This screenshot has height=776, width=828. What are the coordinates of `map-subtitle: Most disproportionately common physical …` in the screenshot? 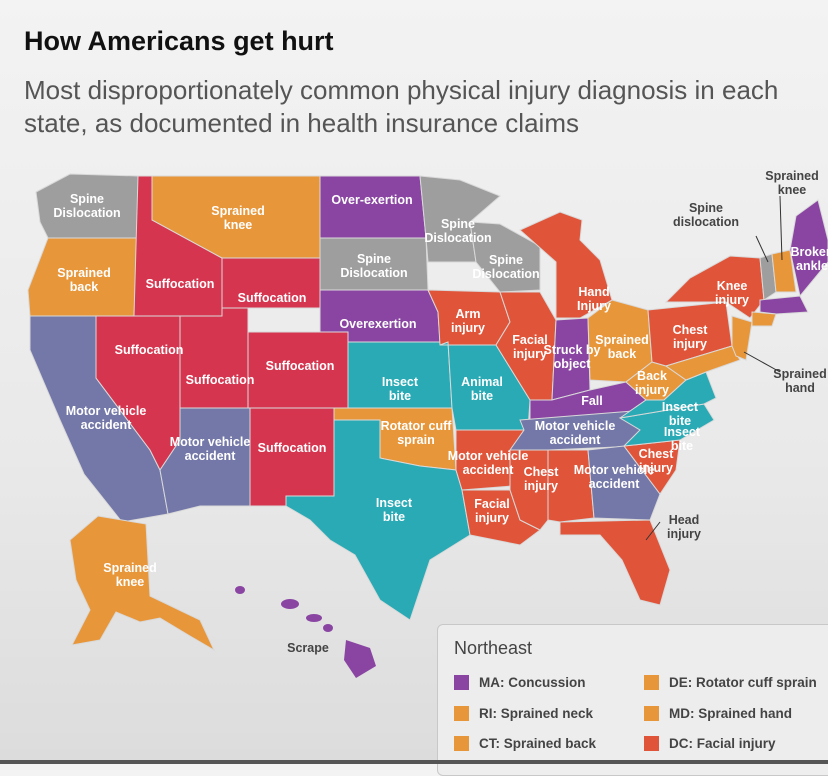 It's located at (401, 106).